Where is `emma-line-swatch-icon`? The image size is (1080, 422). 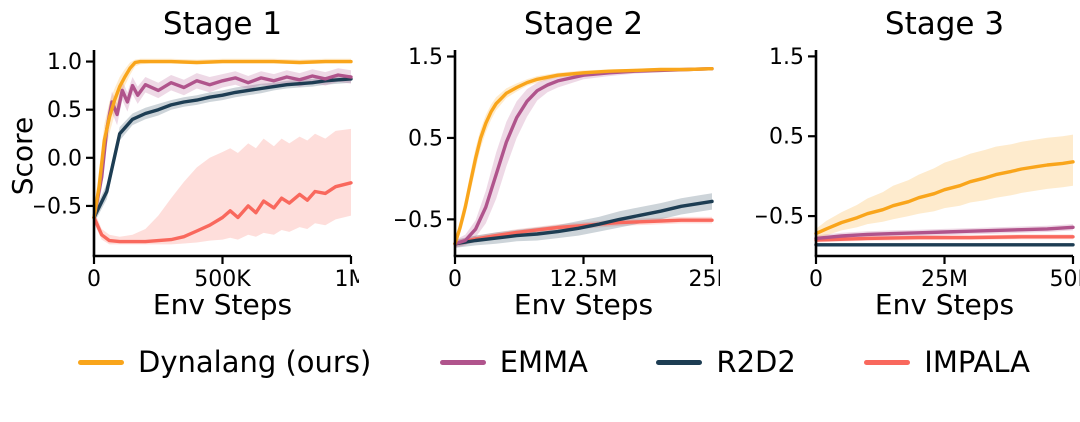
emma-line-swatch-icon is located at coordinates (462, 362).